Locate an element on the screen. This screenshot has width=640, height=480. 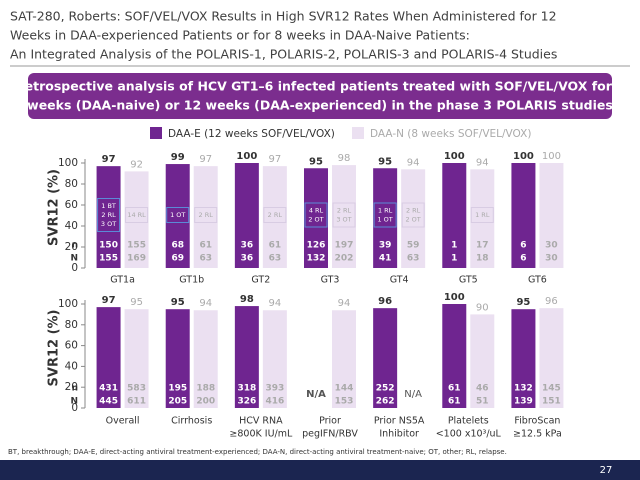
N-value: 51 is located at coordinates (482, 402).